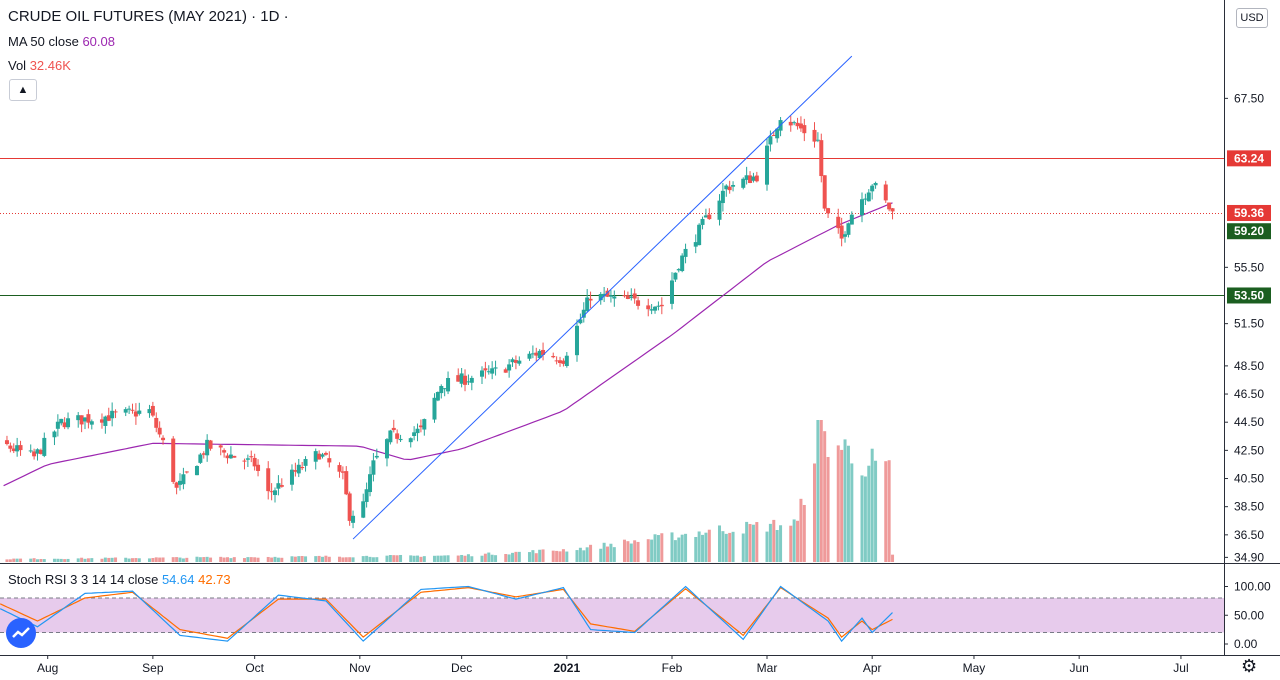 The height and width of the screenshot is (680, 1280). Describe the element at coordinates (1078, 668) in the screenshot. I see `time-axis-label: Jun` at that location.